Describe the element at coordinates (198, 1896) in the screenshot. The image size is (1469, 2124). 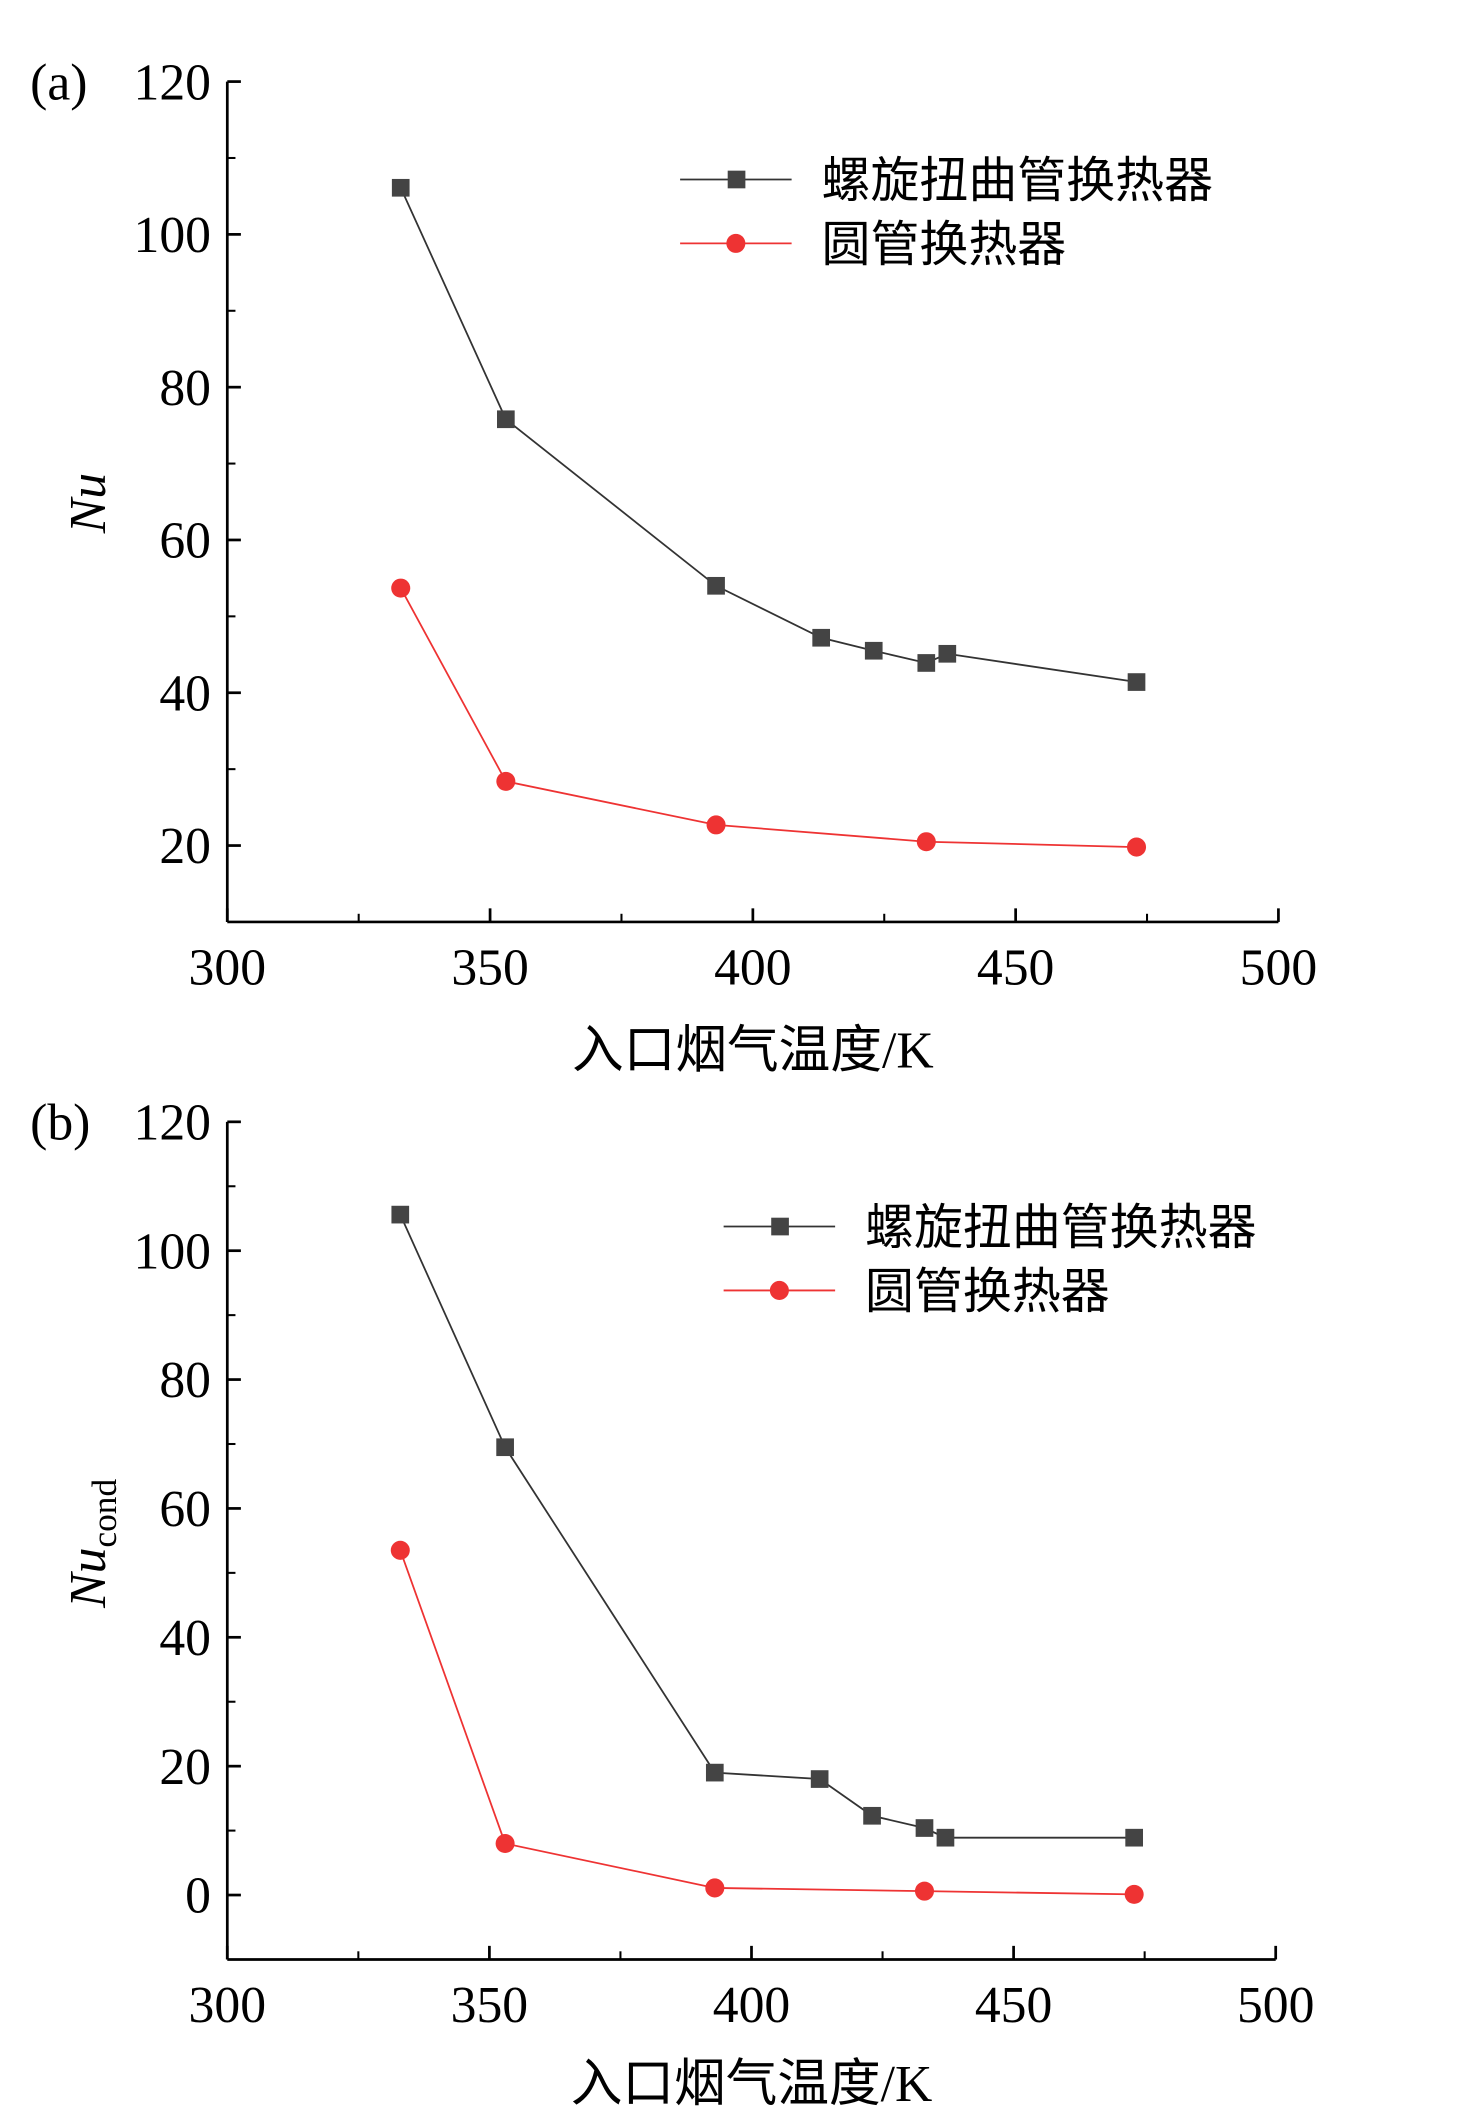
I see `y-tick-label: 0` at that location.